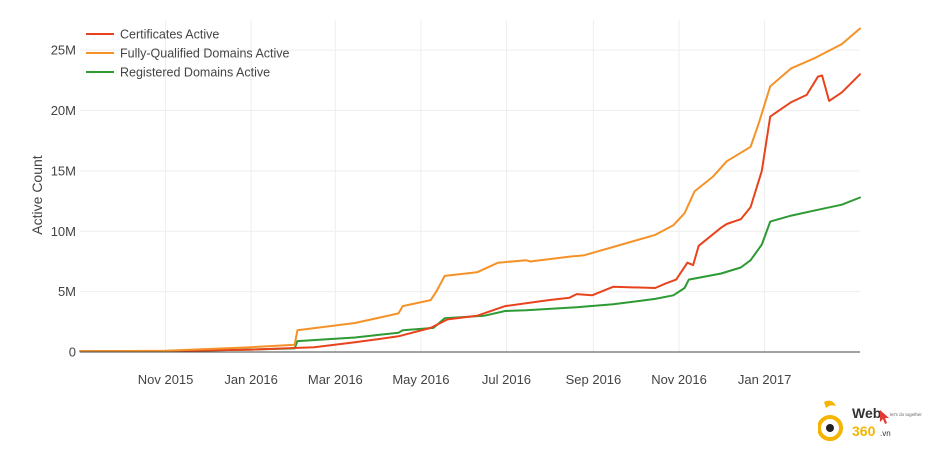  I want to click on logo-domain-suffix: .vn, so click(885, 433).